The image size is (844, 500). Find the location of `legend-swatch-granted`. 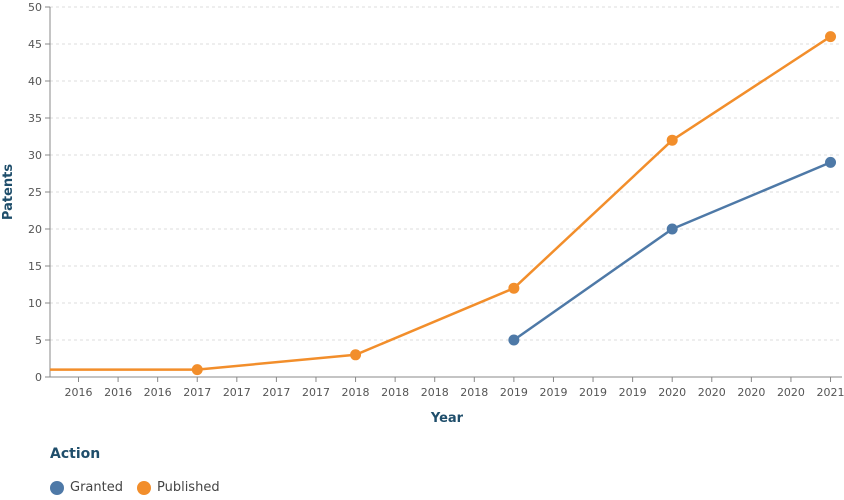

legend-swatch-granted is located at coordinates (57, 487).